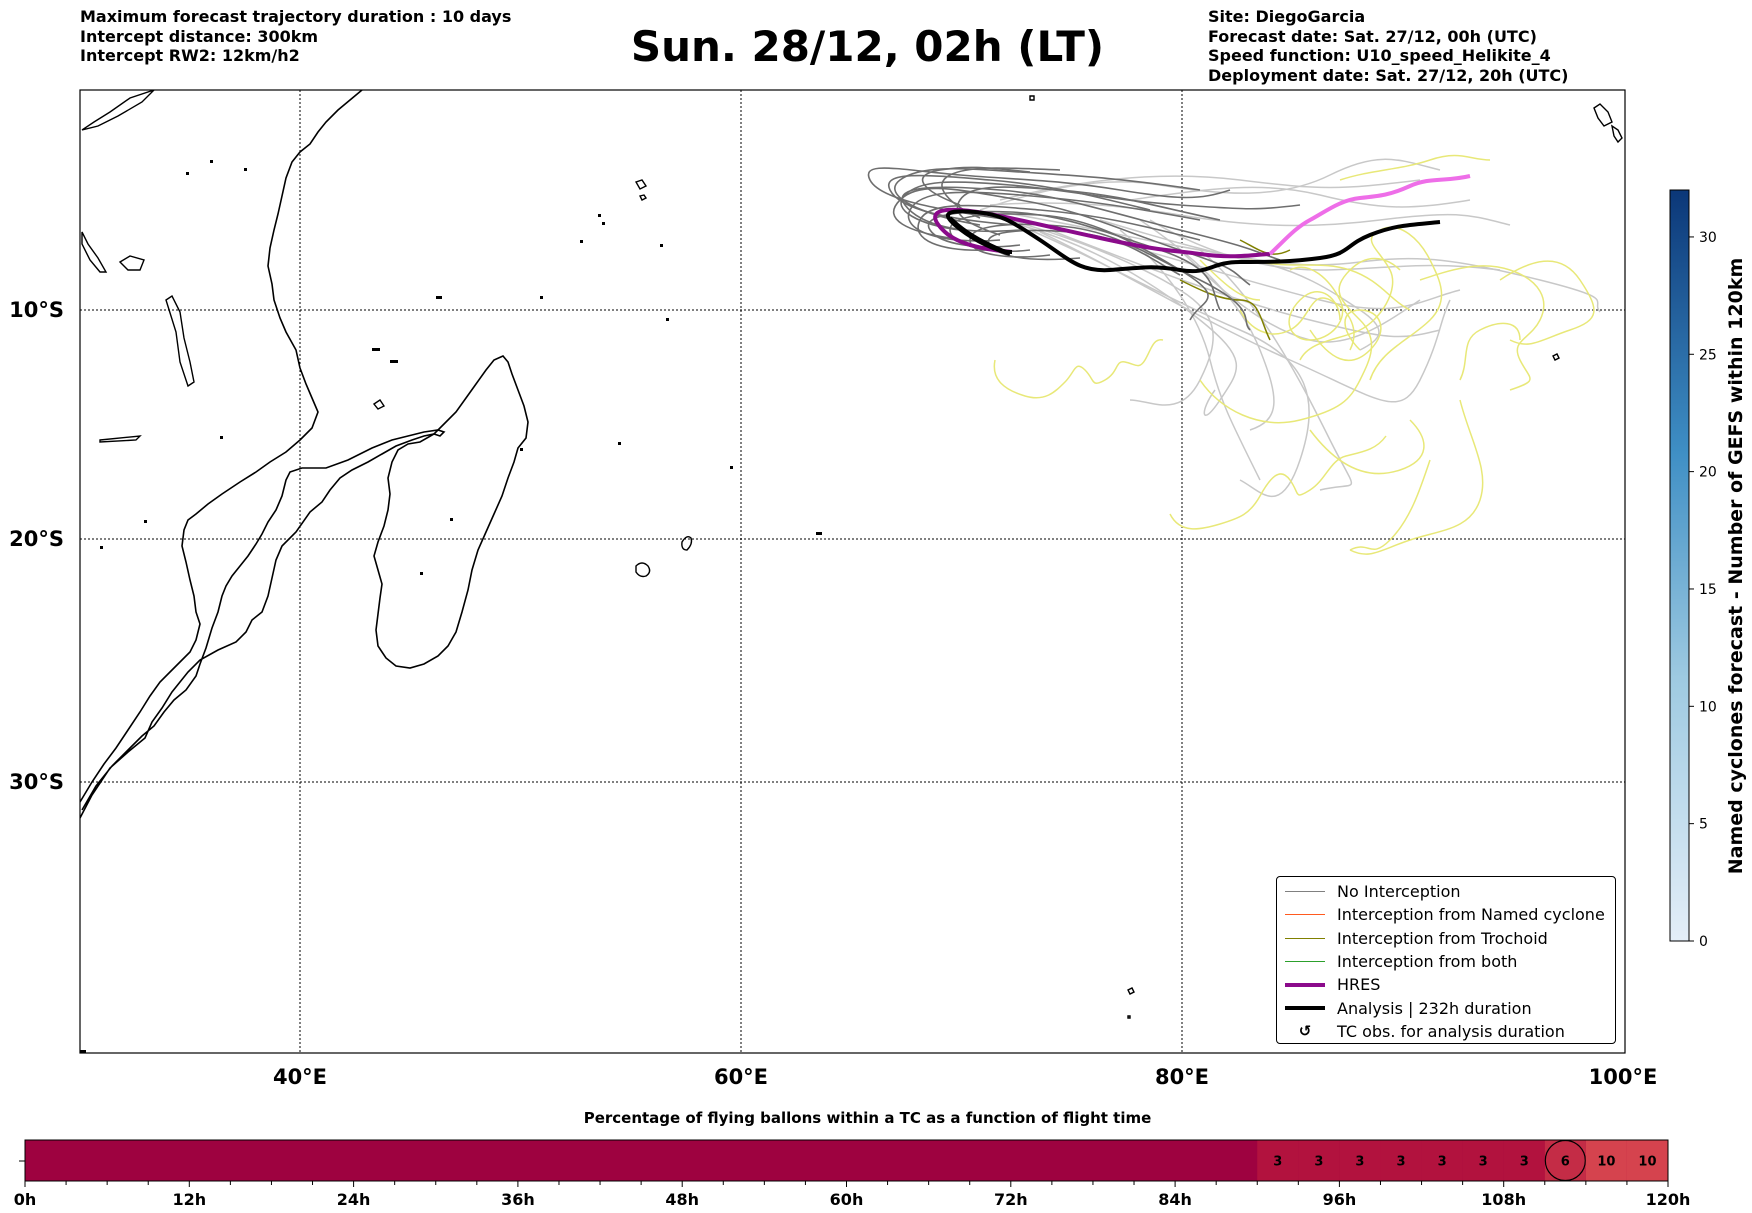 This screenshot has height=1213, width=1752. I want to click on comoros-island, so click(379, 404).